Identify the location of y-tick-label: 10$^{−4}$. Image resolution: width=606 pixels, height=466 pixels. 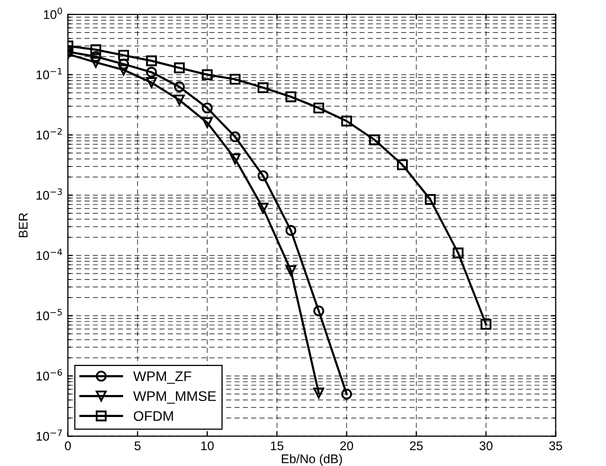
(49, 254).